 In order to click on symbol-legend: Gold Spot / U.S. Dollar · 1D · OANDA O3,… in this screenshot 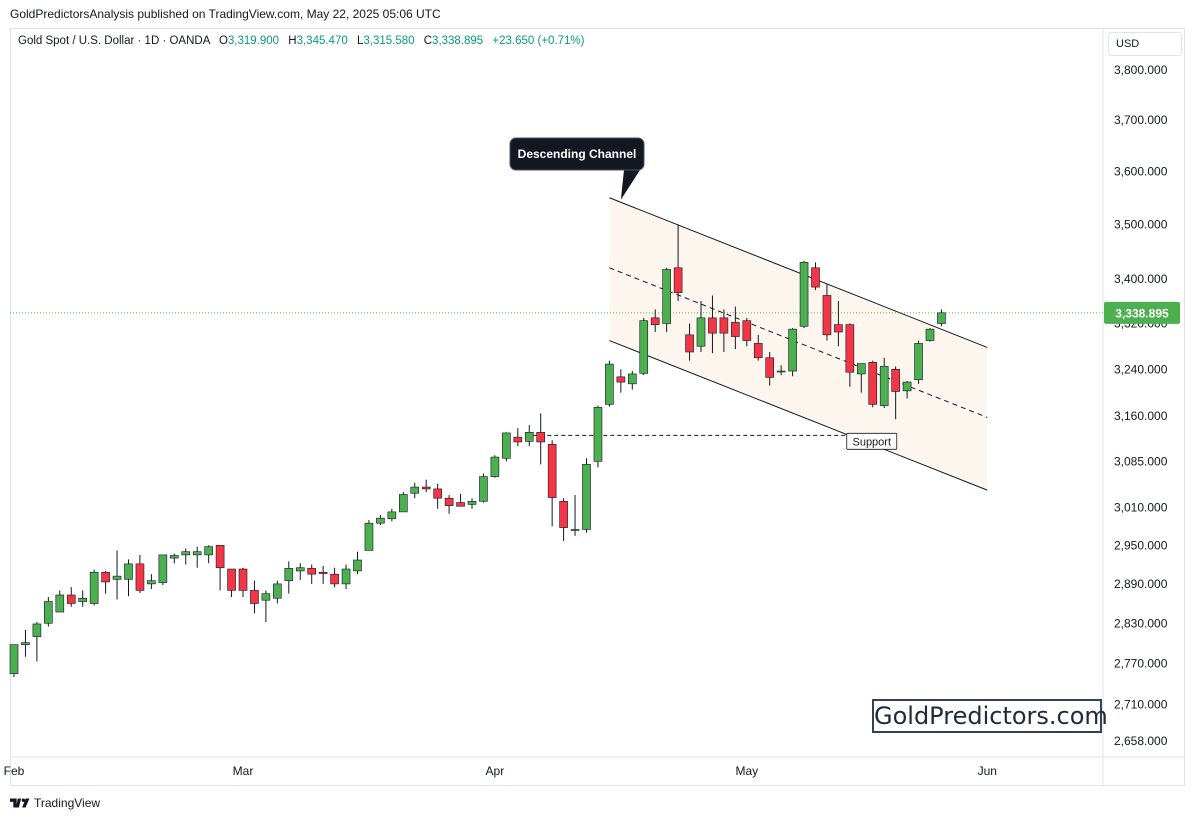, I will do `click(301, 41)`.